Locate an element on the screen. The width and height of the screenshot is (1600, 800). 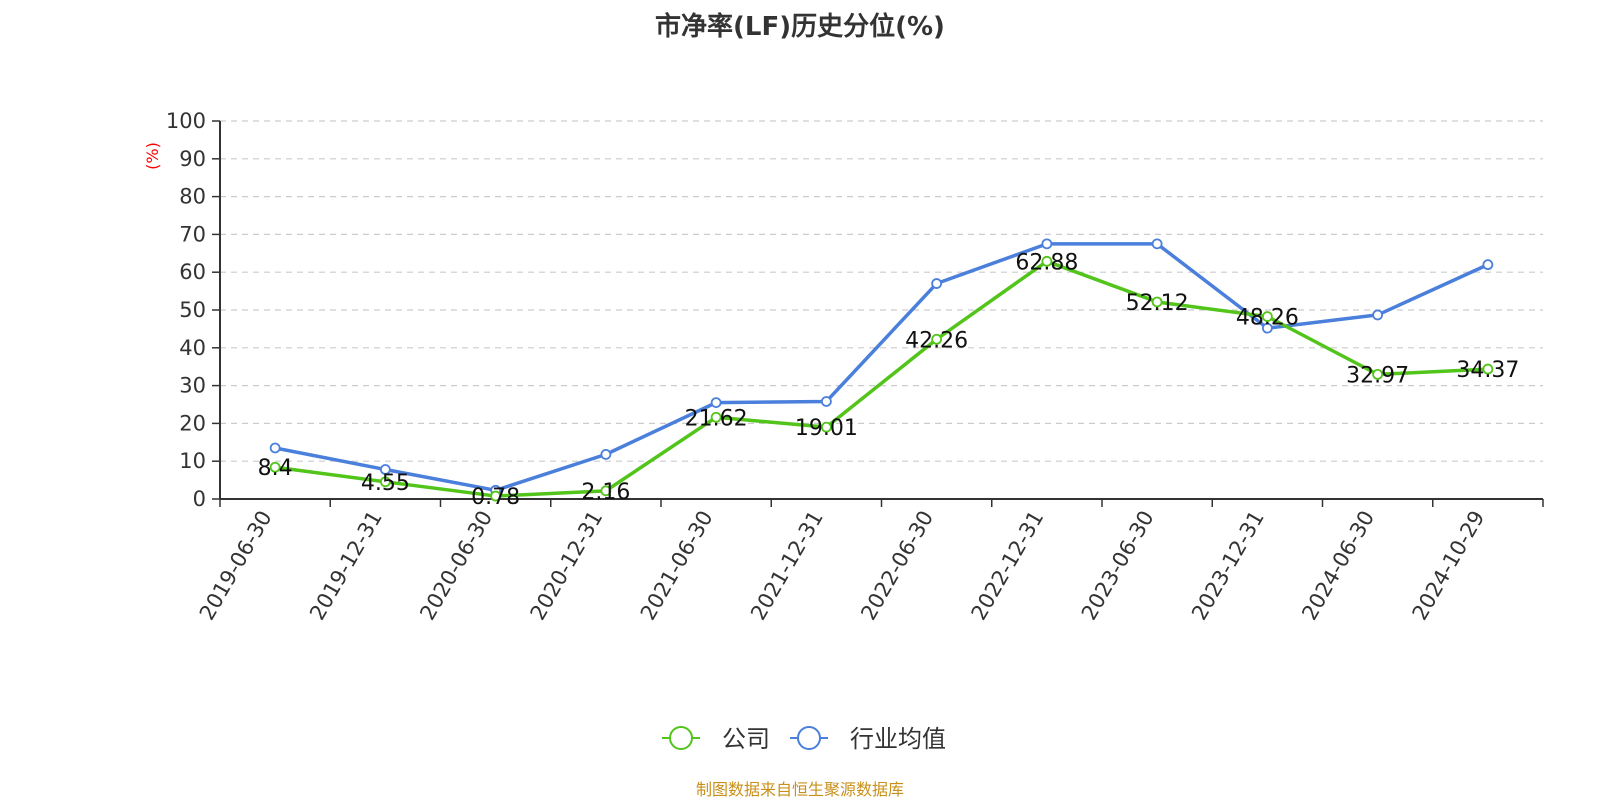
y-tick-label: 50 is located at coordinates (192, 310).